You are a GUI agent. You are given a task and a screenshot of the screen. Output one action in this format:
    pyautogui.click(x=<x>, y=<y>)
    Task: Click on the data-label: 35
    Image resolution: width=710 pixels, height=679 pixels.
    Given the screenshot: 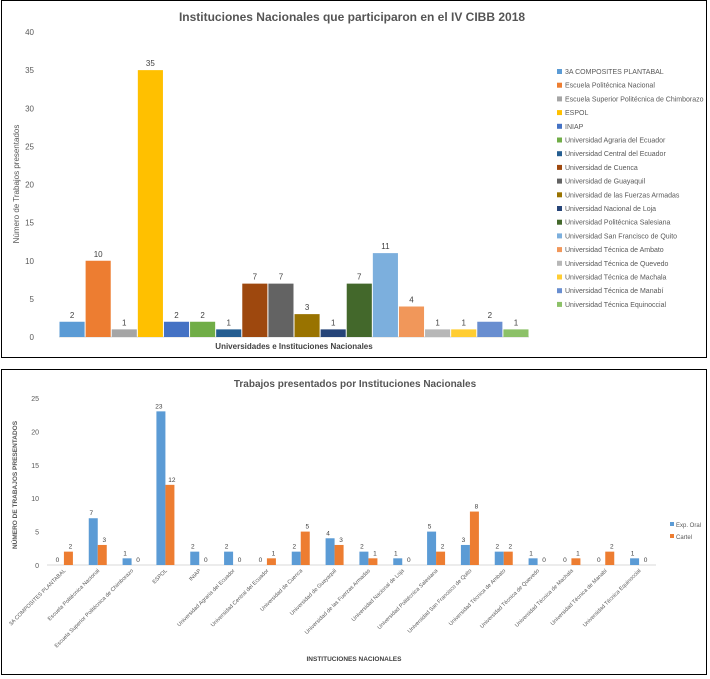 What is the action you would take?
    pyautogui.click(x=150, y=63)
    